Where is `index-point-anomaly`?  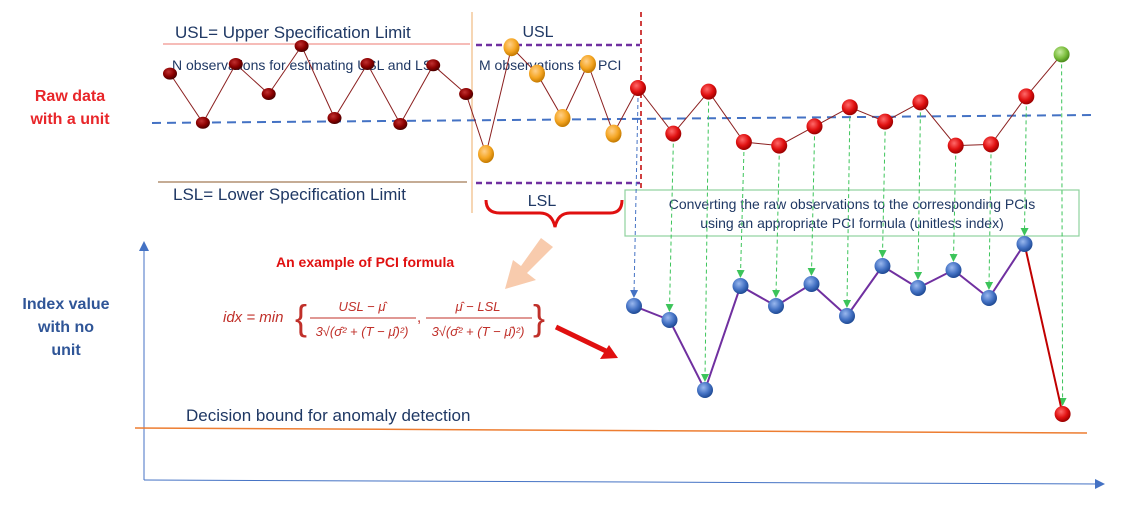 index-point-anomaly is located at coordinates (1062, 414).